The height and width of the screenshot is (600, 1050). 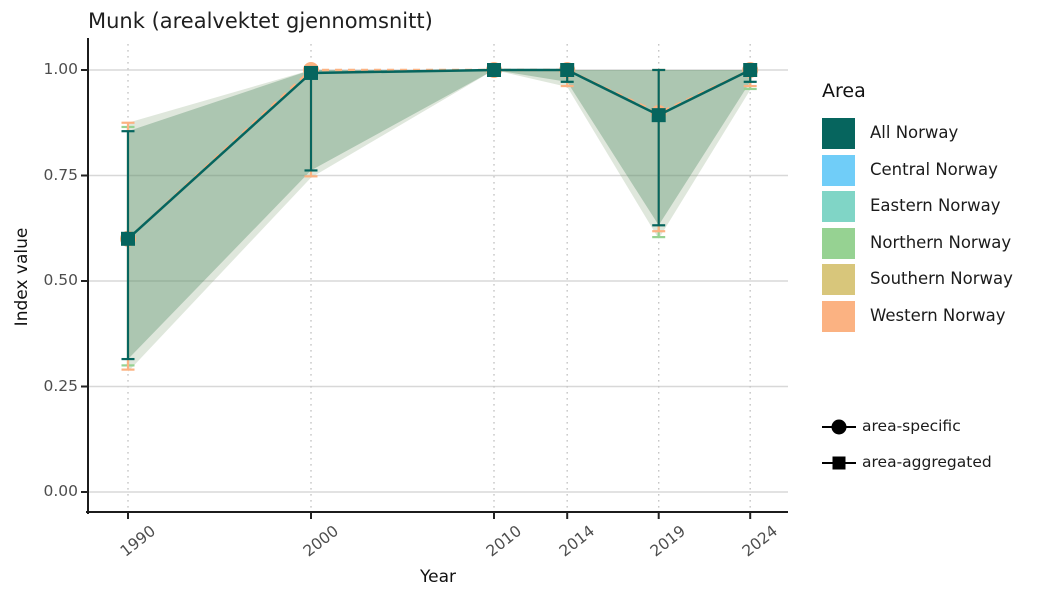 I want to click on shape-legend-label: area-aggregated, so click(x=927, y=462).